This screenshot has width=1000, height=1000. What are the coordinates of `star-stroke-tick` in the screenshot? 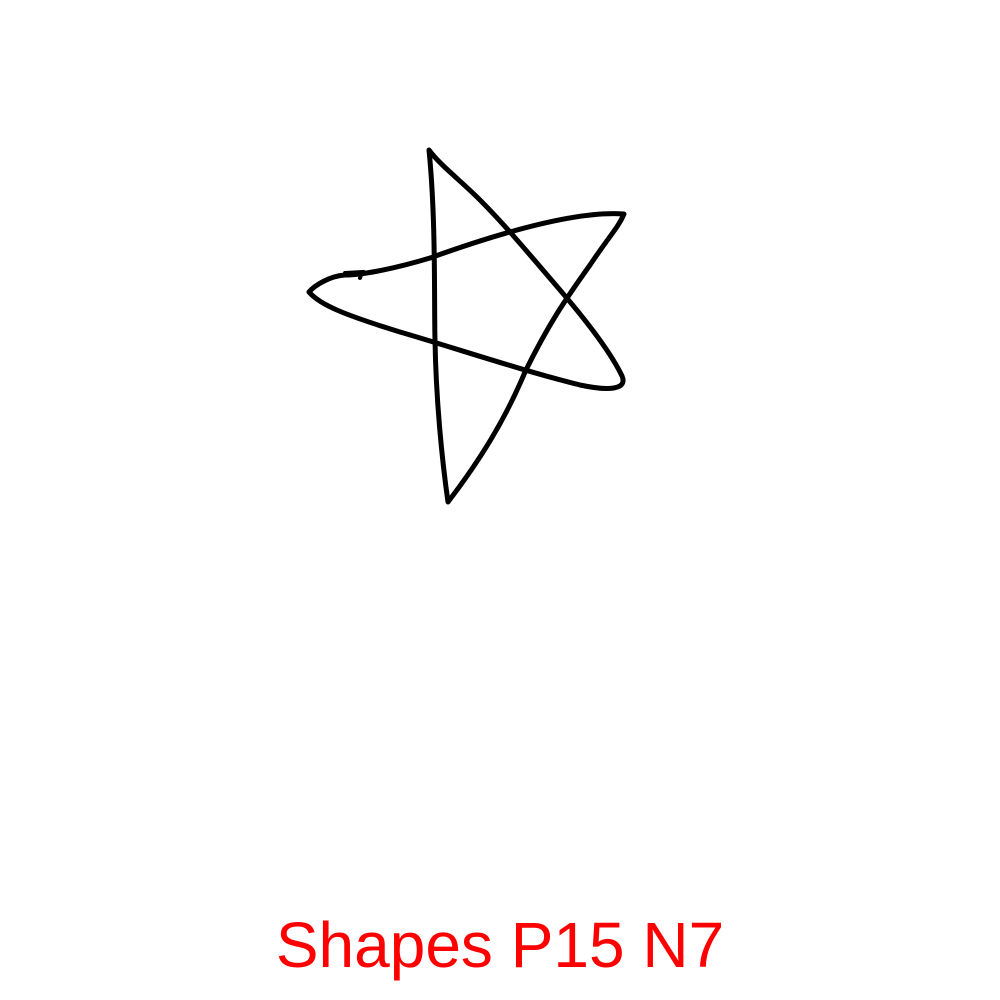 It's located at (354, 274).